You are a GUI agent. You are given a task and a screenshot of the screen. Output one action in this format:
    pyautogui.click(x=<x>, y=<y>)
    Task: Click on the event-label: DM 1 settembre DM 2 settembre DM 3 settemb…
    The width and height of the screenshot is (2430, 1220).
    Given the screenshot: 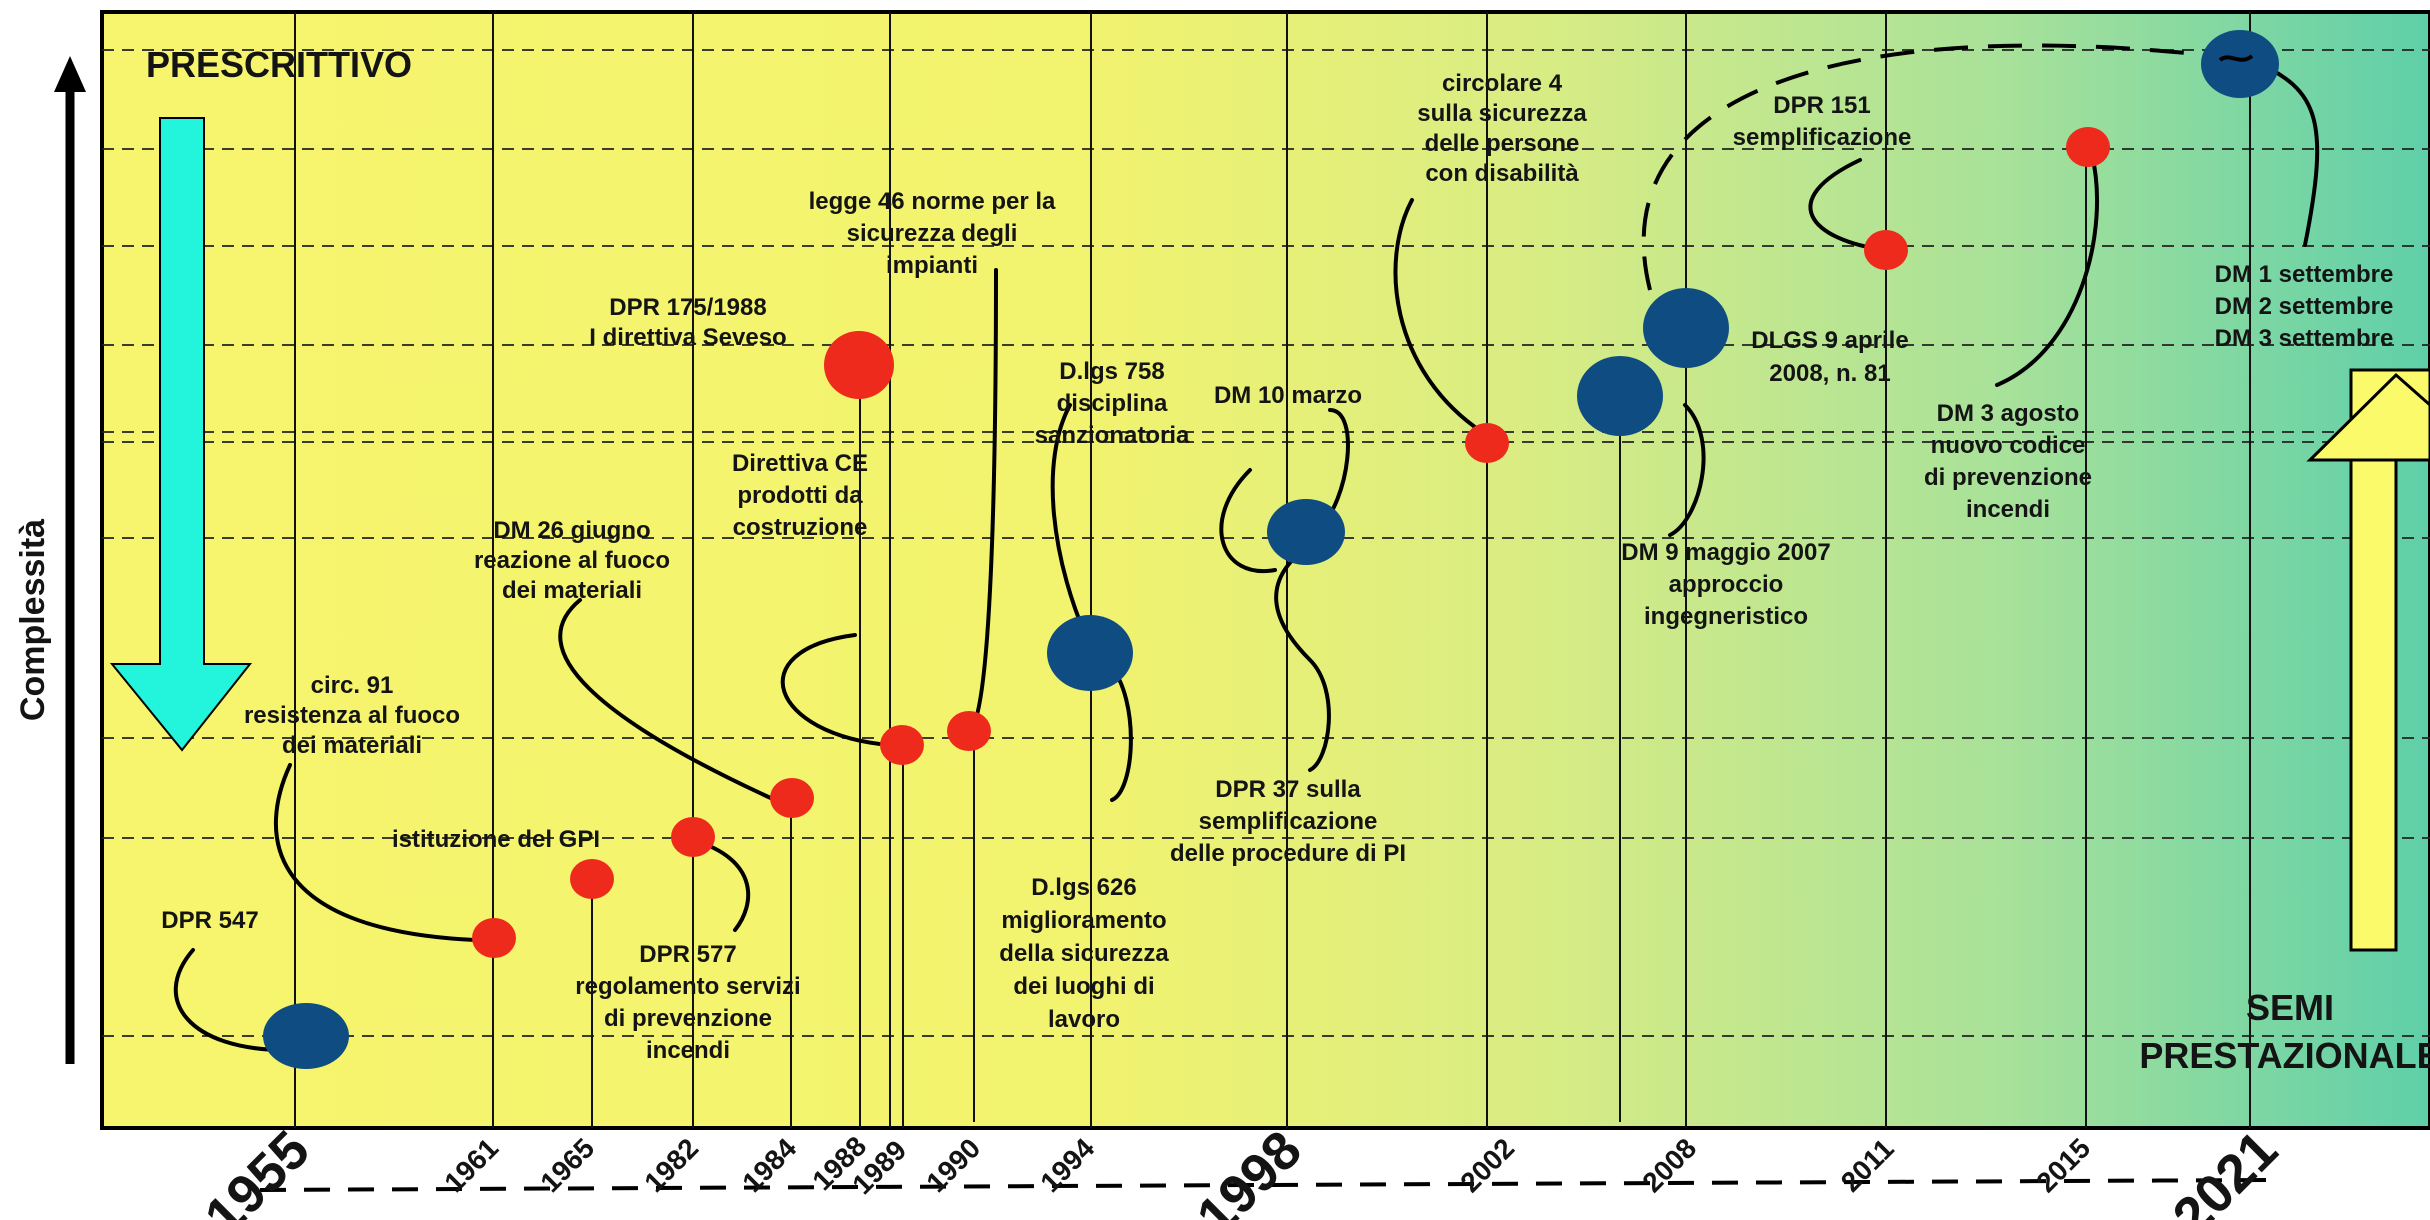 What is the action you would take?
    pyautogui.click(x=2304, y=306)
    